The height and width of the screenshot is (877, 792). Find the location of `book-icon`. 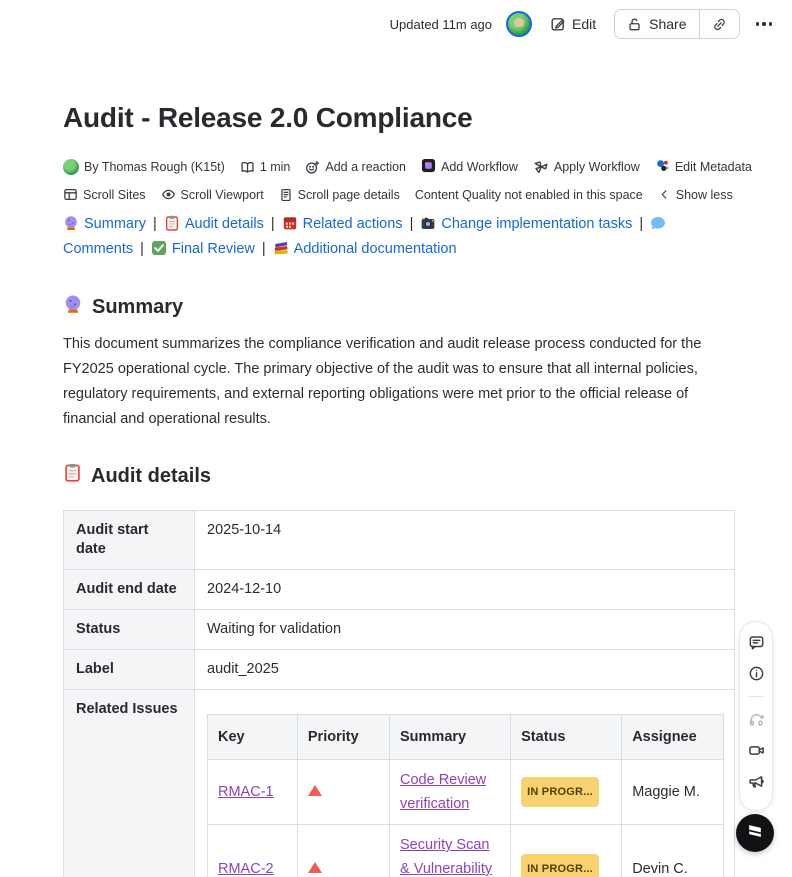

book-icon is located at coordinates (247, 167).